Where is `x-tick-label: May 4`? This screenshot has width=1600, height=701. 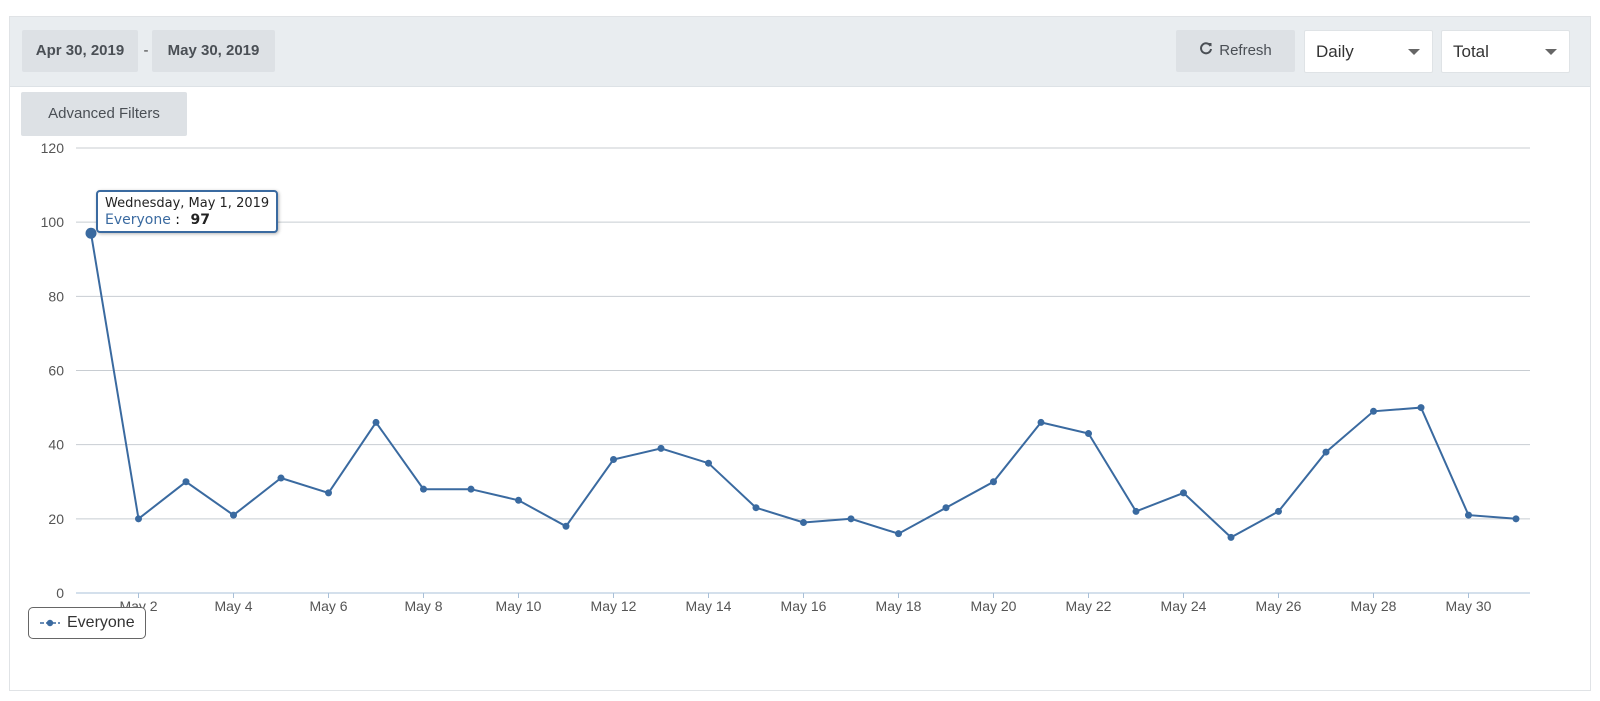
x-tick-label: May 4 is located at coordinates (233, 606).